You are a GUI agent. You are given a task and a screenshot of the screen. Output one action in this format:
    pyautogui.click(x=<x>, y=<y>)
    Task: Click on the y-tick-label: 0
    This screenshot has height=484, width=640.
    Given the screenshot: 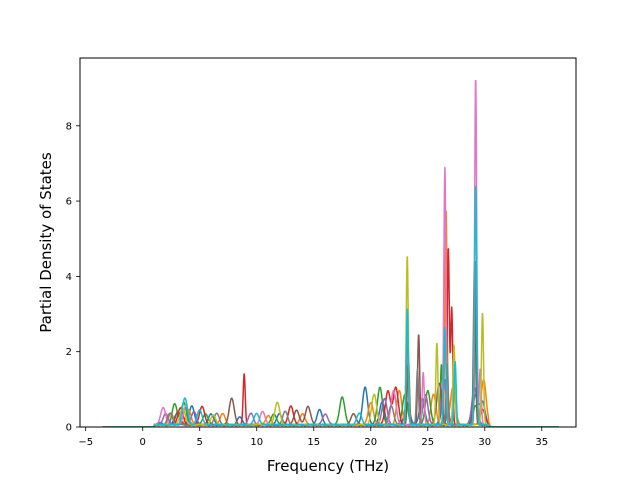 What is the action you would take?
    pyautogui.click(x=69, y=428)
    